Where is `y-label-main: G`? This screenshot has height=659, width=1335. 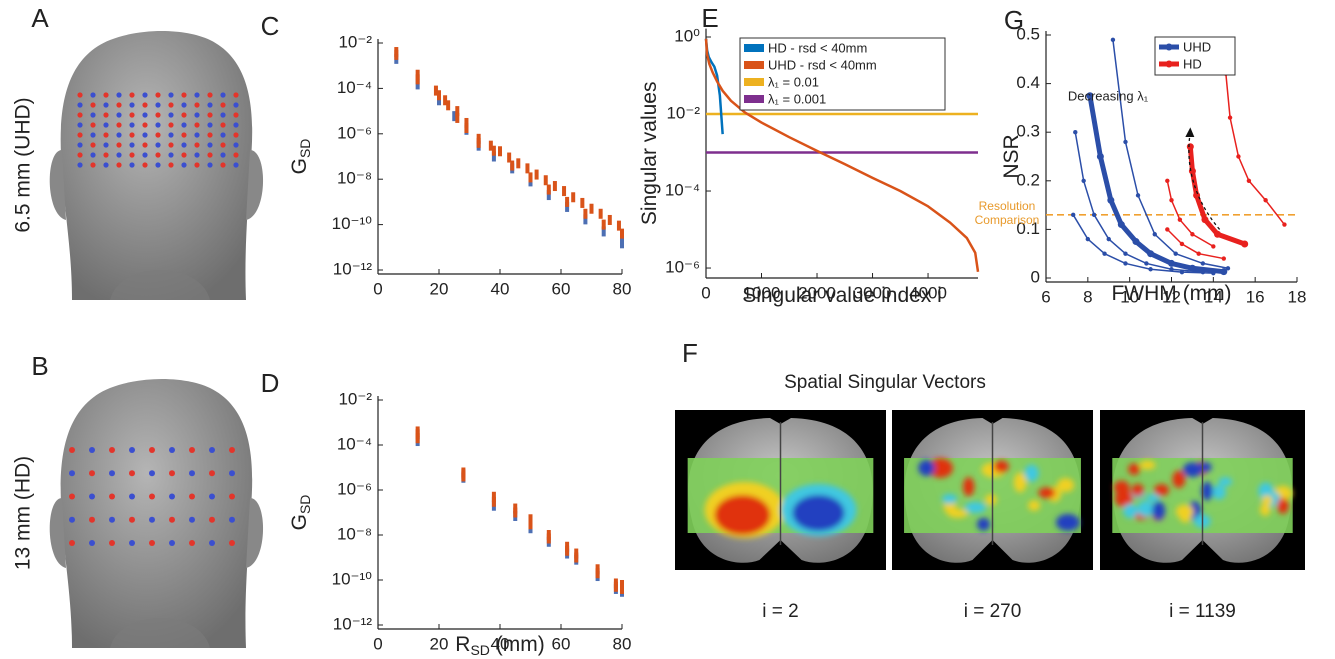
y-label-main: G is located at coordinates (299, 522).